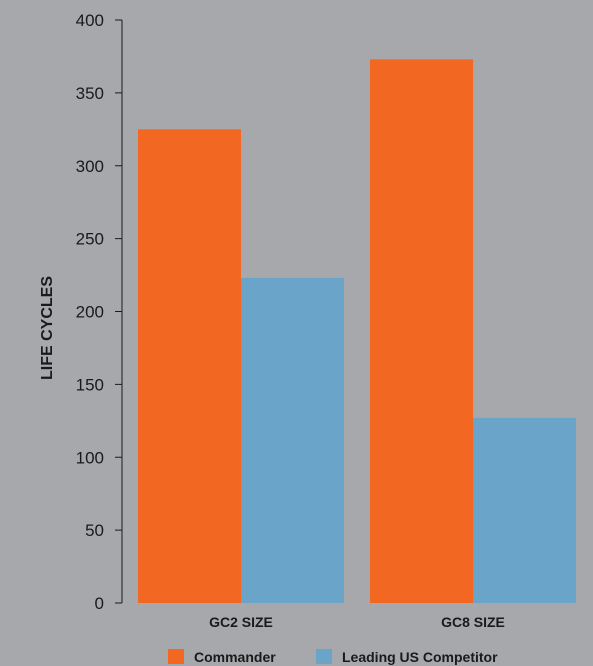  Describe the element at coordinates (90, 93) in the screenshot. I see `y-tick-label: 350` at that location.